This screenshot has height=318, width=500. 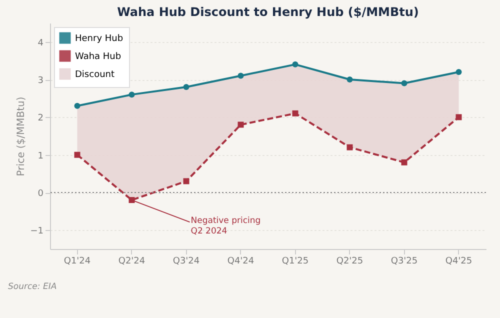 I want to click on legend-label: Waha Hub, so click(x=98, y=57).